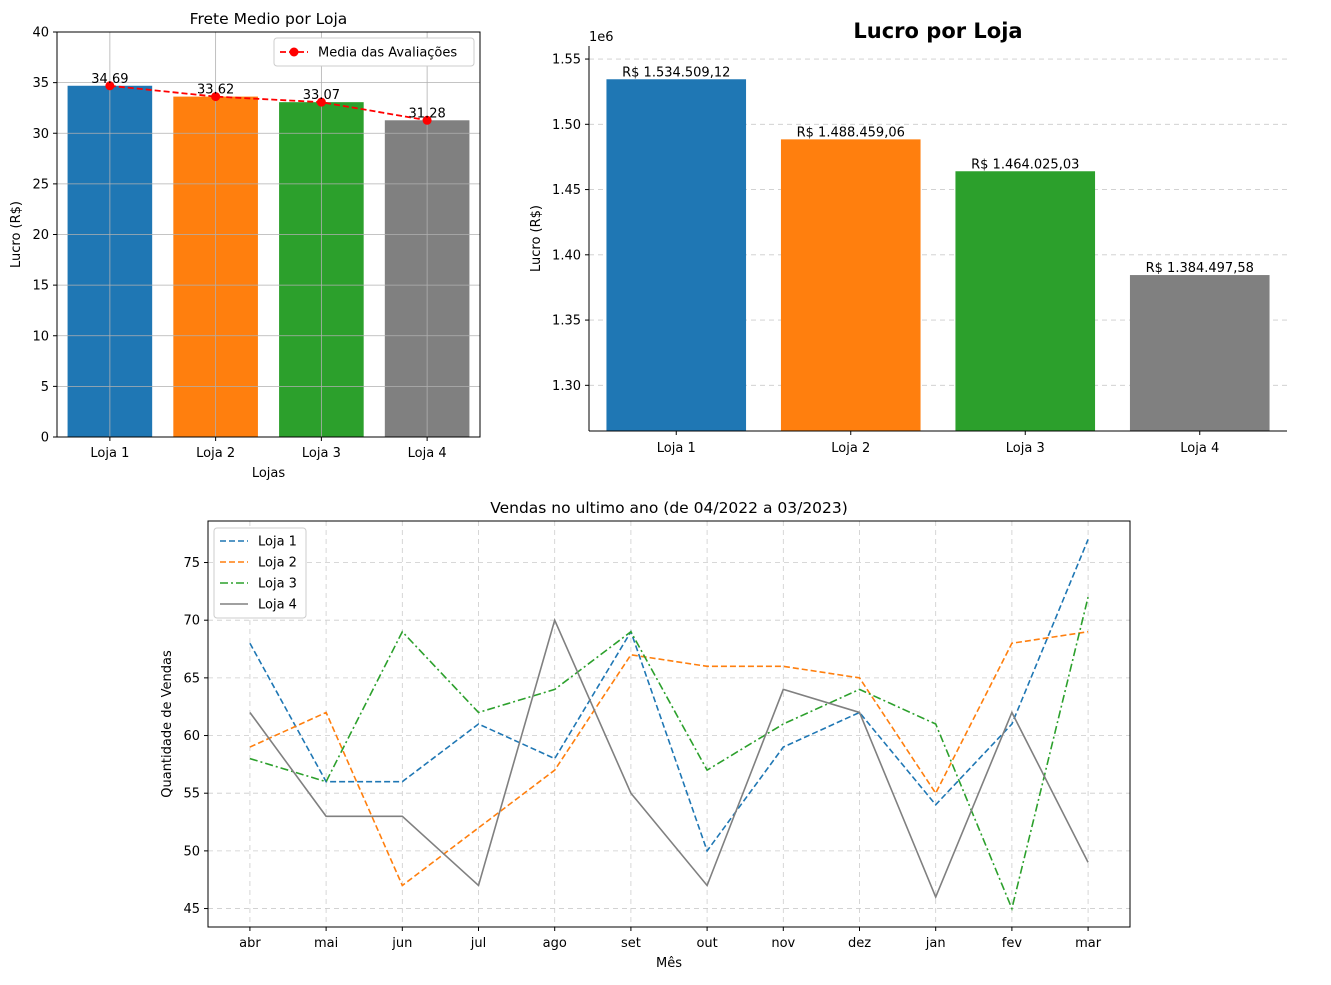  What do you see at coordinates (294, 52) in the screenshot?
I see `legend-marker-media` at bounding box center [294, 52].